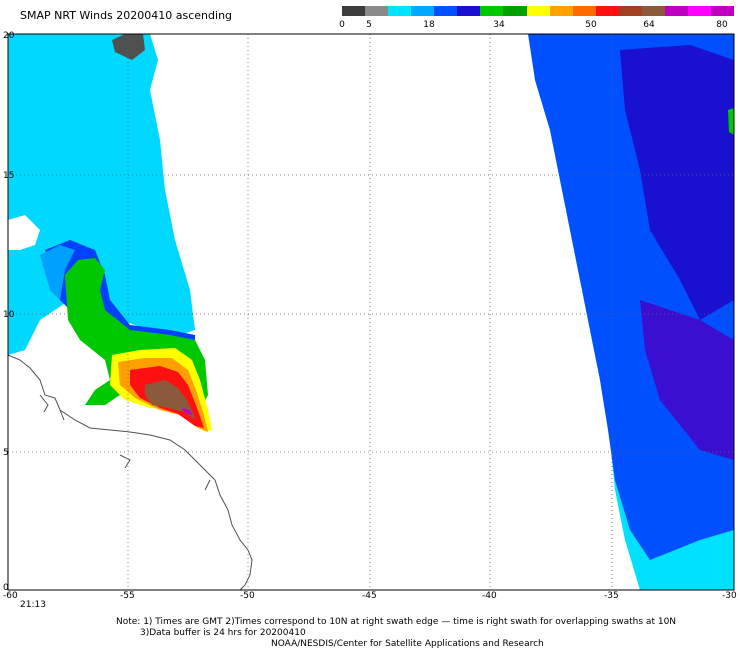  Describe the element at coordinates (223, 633) in the screenshot. I see `note-line-2: 3)Data buffer is 24 hrs for 20200410` at that location.